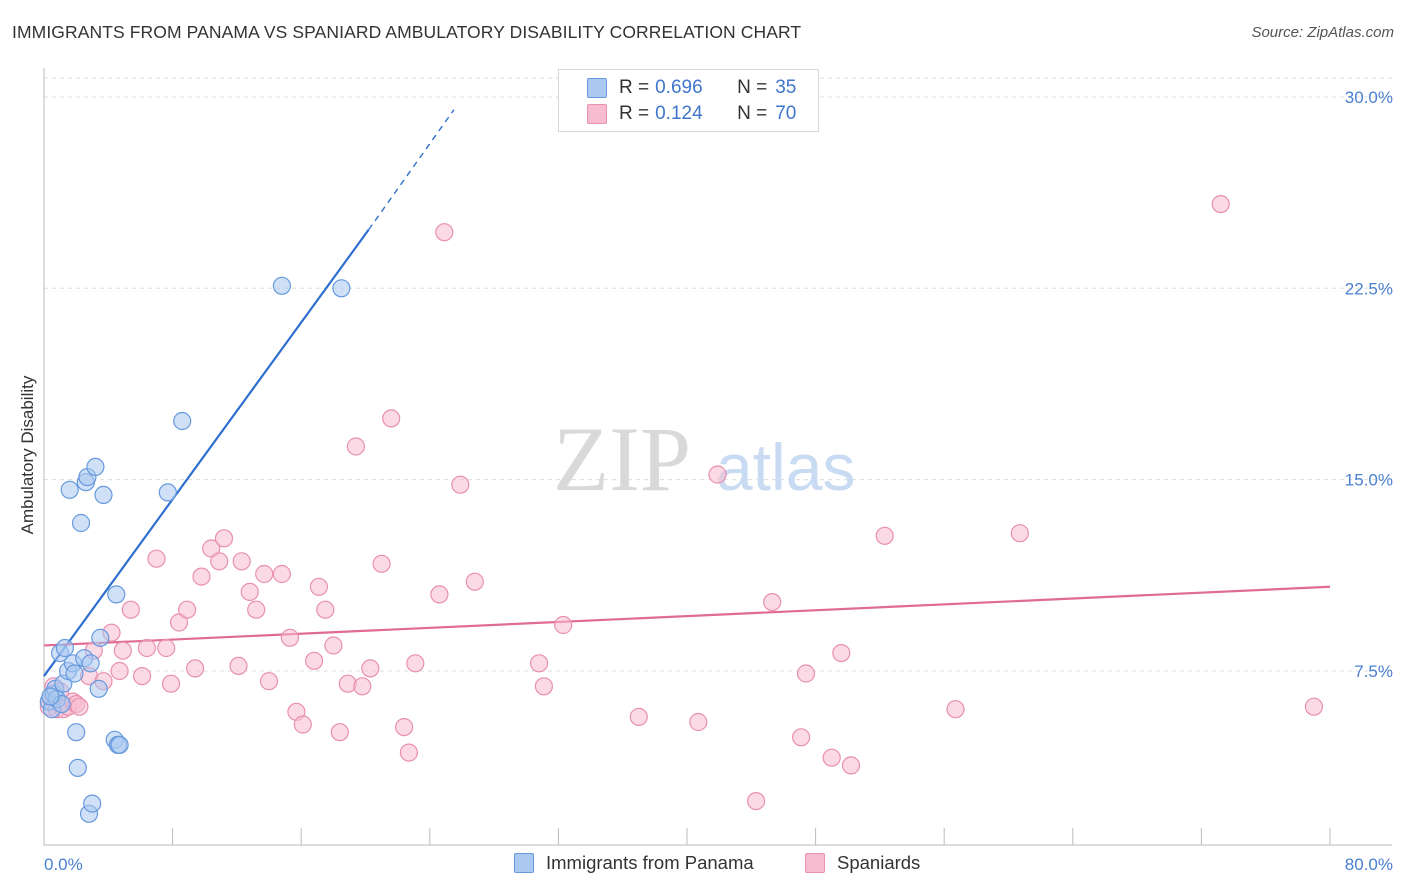  Describe the element at coordinates (1369, 864) in the screenshot. I see `x-tick-label-max: 80.0%` at that location.